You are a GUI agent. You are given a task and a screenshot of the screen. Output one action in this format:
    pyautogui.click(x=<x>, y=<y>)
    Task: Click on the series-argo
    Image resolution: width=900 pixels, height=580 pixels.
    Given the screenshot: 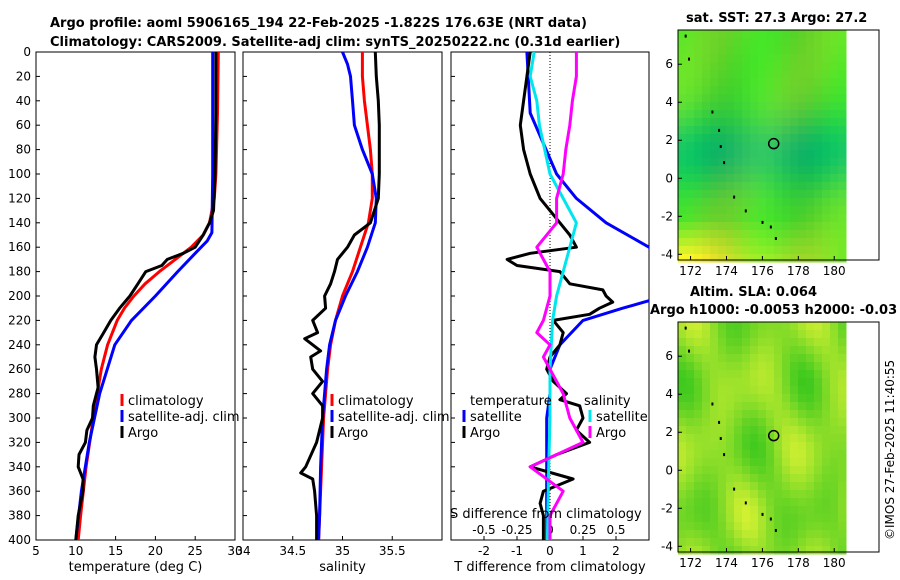 What is the action you would take?
    pyautogui.click(x=340, y=296)
    